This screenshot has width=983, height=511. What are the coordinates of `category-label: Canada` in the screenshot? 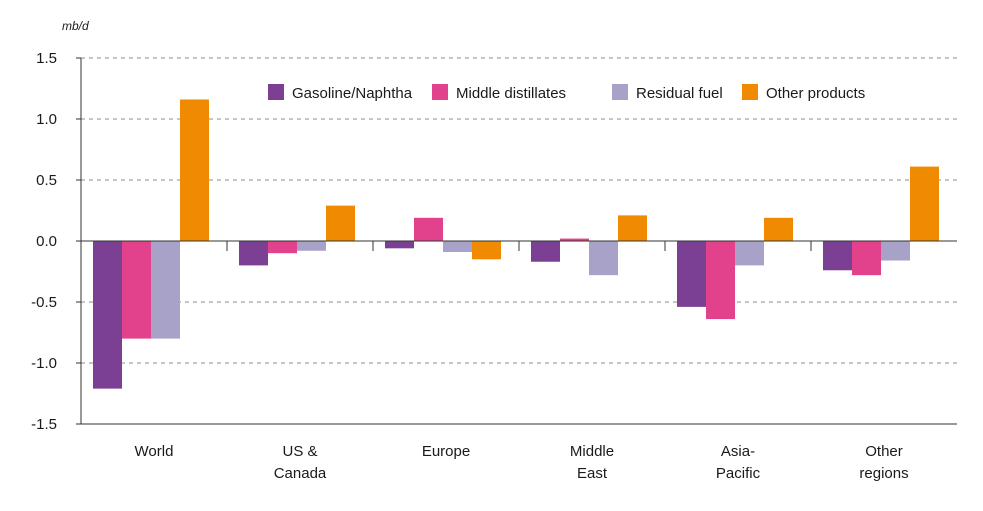 It's located at (300, 473).